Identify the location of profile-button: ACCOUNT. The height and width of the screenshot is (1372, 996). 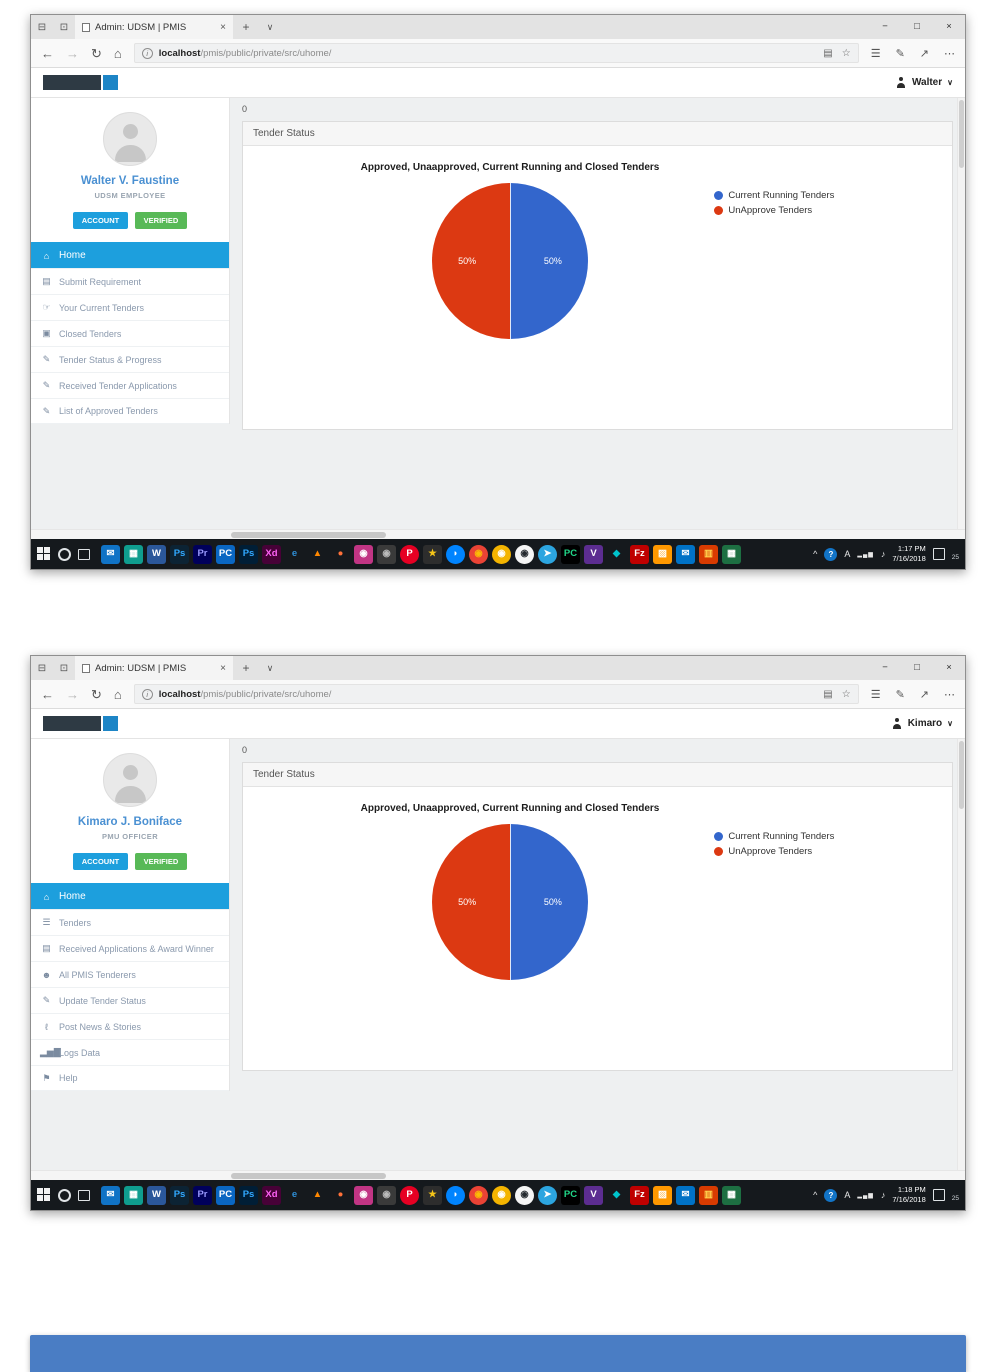
(100, 220).